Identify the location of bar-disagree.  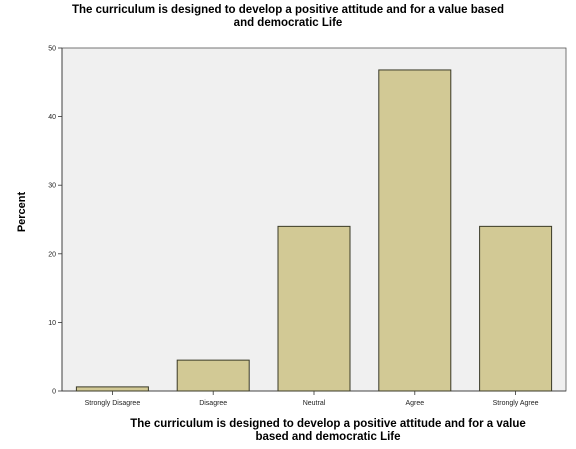
(213, 375).